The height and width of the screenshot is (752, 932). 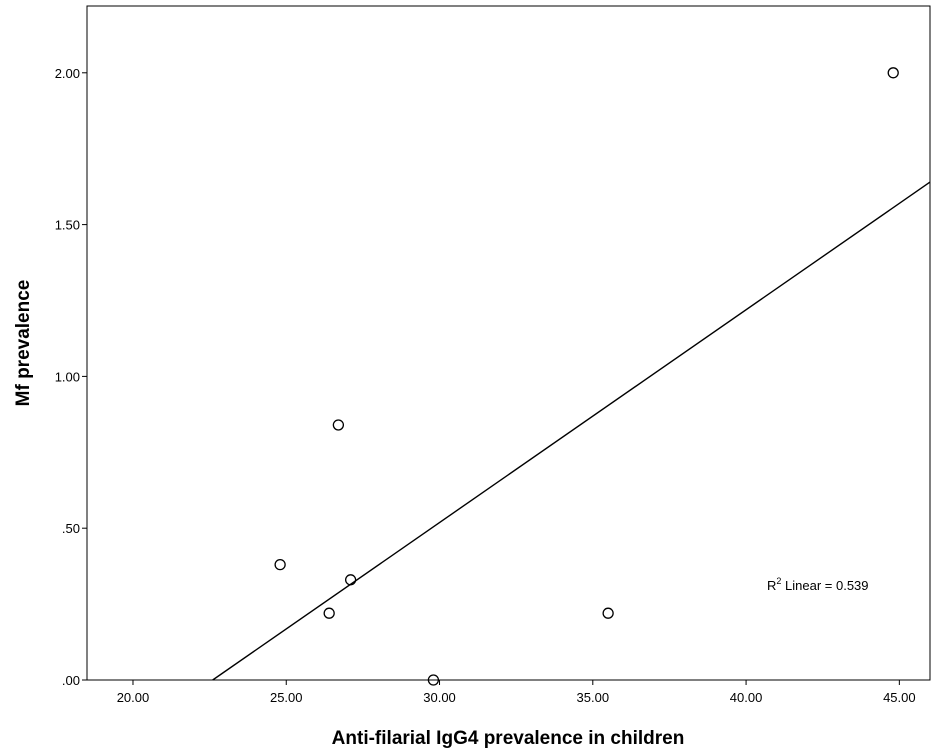 What do you see at coordinates (23, 343) in the screenshot?
I see `y-axis-title: Mf prevalence` at bounding box center [23, 343].